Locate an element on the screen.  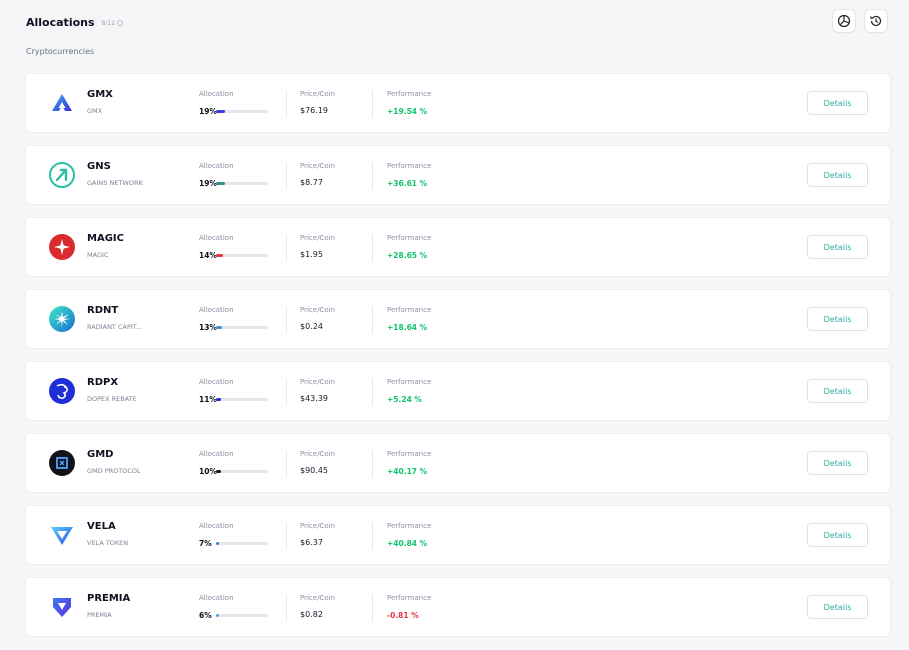
asset-symbol: MAGIC is located at coordinates (105, 238).